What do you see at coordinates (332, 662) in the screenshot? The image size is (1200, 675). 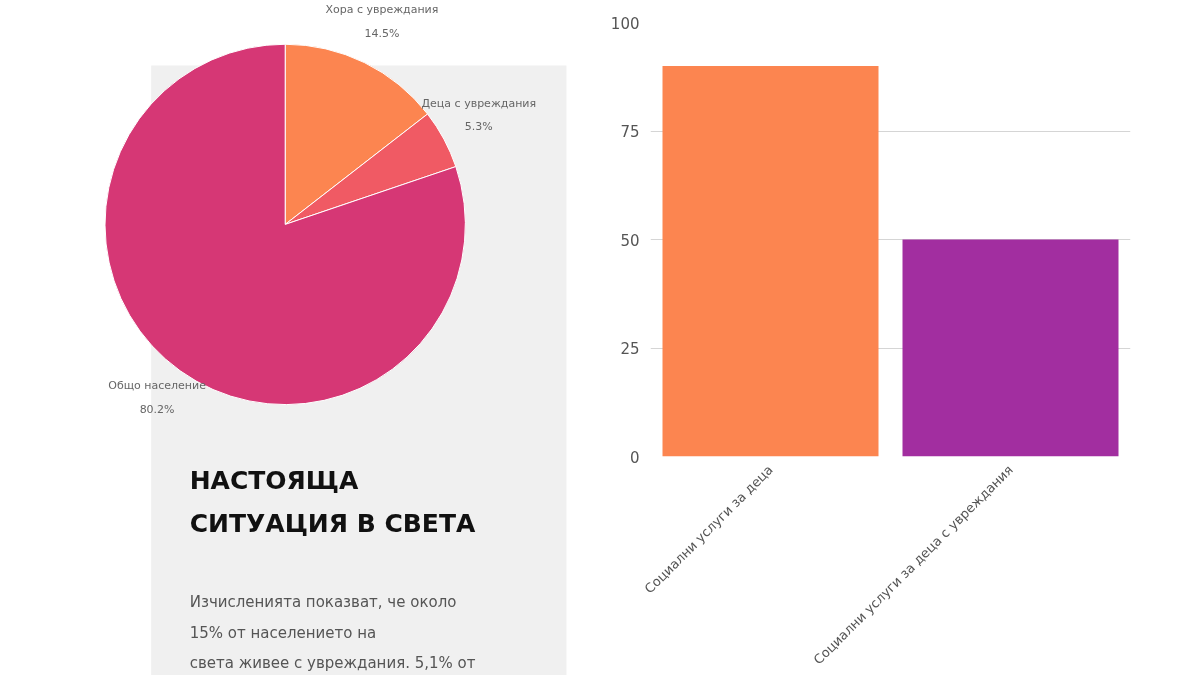 I see `text: света живее с увреждания. 5,1% от` at bounding box center [332, 662].